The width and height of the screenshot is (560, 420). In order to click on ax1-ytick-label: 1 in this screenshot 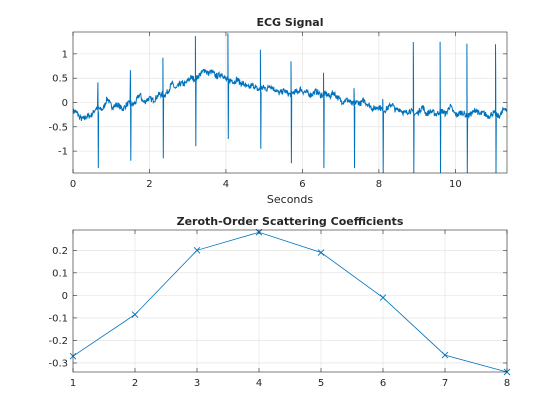, I will do `click(65, 54)`.